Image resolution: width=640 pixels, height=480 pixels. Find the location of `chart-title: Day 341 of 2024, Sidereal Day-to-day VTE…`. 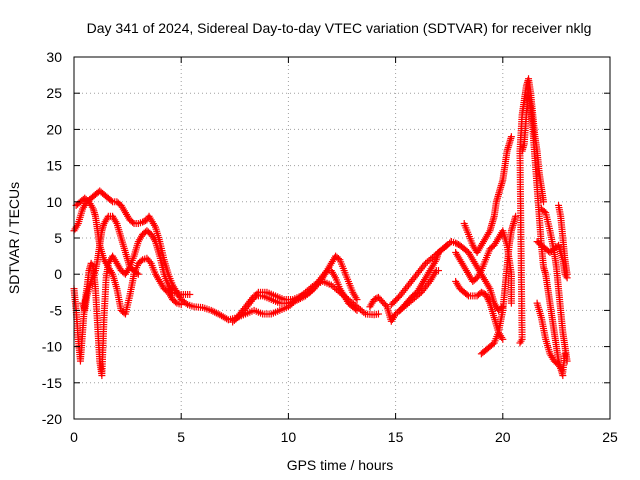

chart-title: Day 341 of 2024, Sidereal Day-to-day VTE… is located at coordinates (339, 28).